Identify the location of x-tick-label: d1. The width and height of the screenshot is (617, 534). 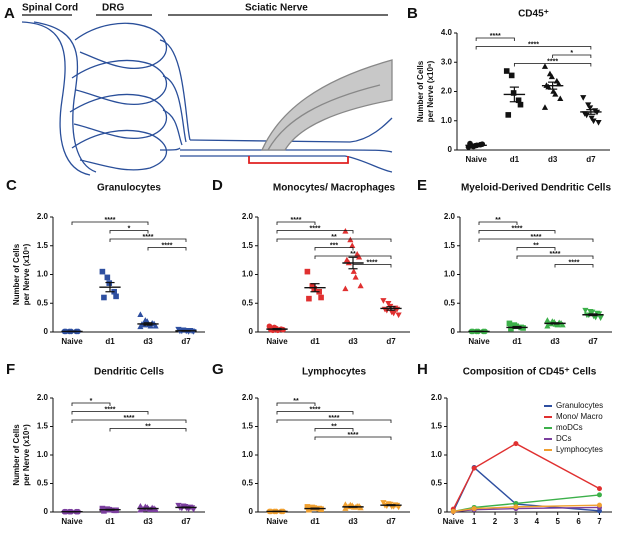
(517, 341).